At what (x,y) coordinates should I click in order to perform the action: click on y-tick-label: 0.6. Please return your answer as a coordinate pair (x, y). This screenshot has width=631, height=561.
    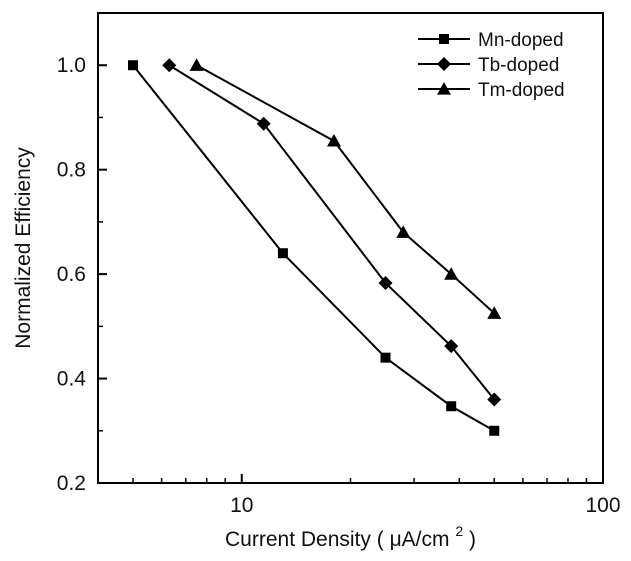
    Looking at the image, I should click on (71, 274).